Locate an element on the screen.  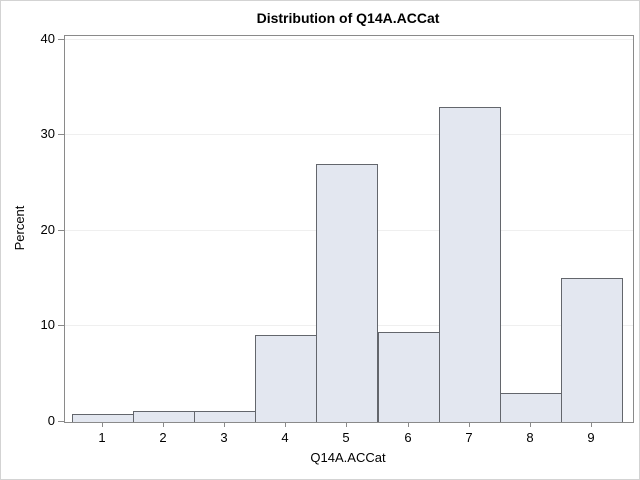
y-tick-label: 40 is located at coordinates (47, 38).